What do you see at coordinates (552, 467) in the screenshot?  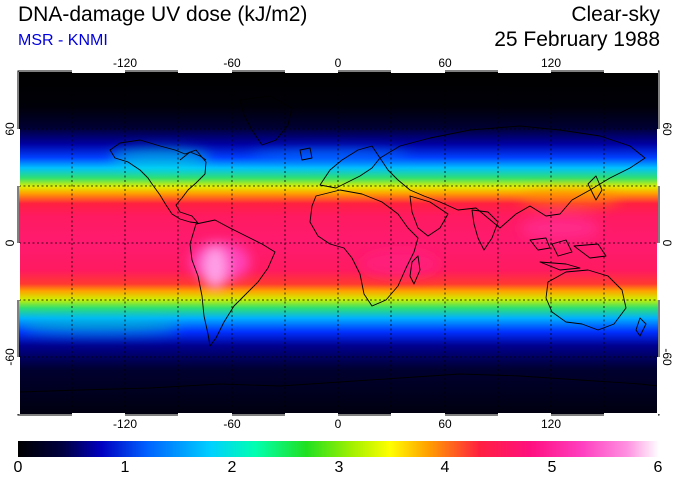 I see `colorbar-tick: 5` at bounding box center [552, 467].